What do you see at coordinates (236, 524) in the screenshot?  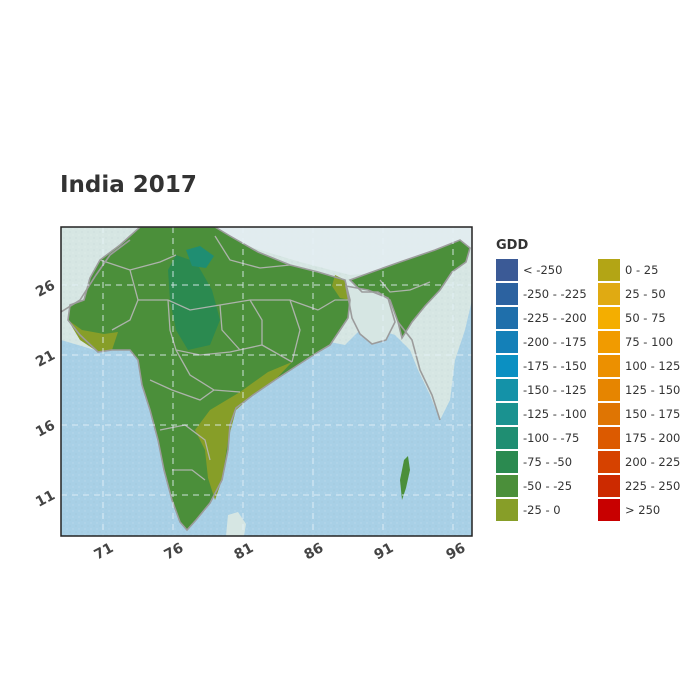 I see `sri-lanka-land` at bounding box center [236, 524].